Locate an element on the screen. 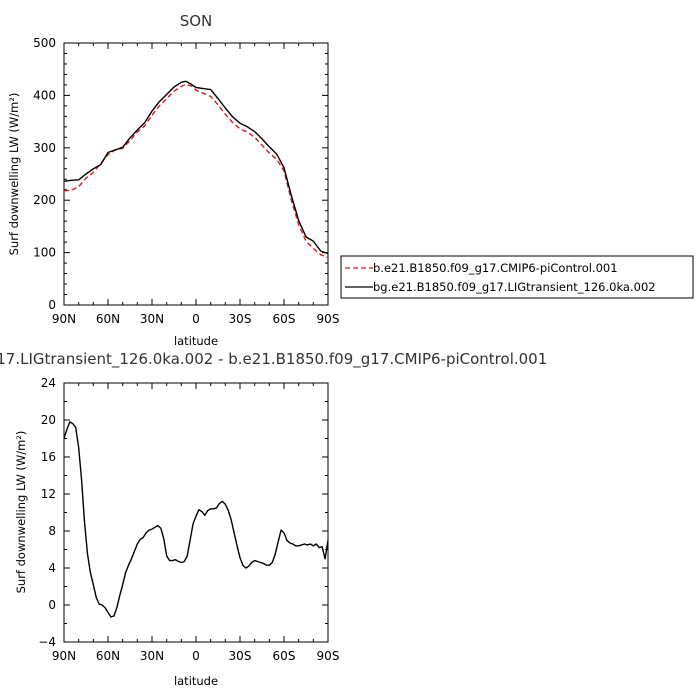 This screenshot has width=700, height=700. top-x-tick-label: 0 is located at coordinates (196, 319).